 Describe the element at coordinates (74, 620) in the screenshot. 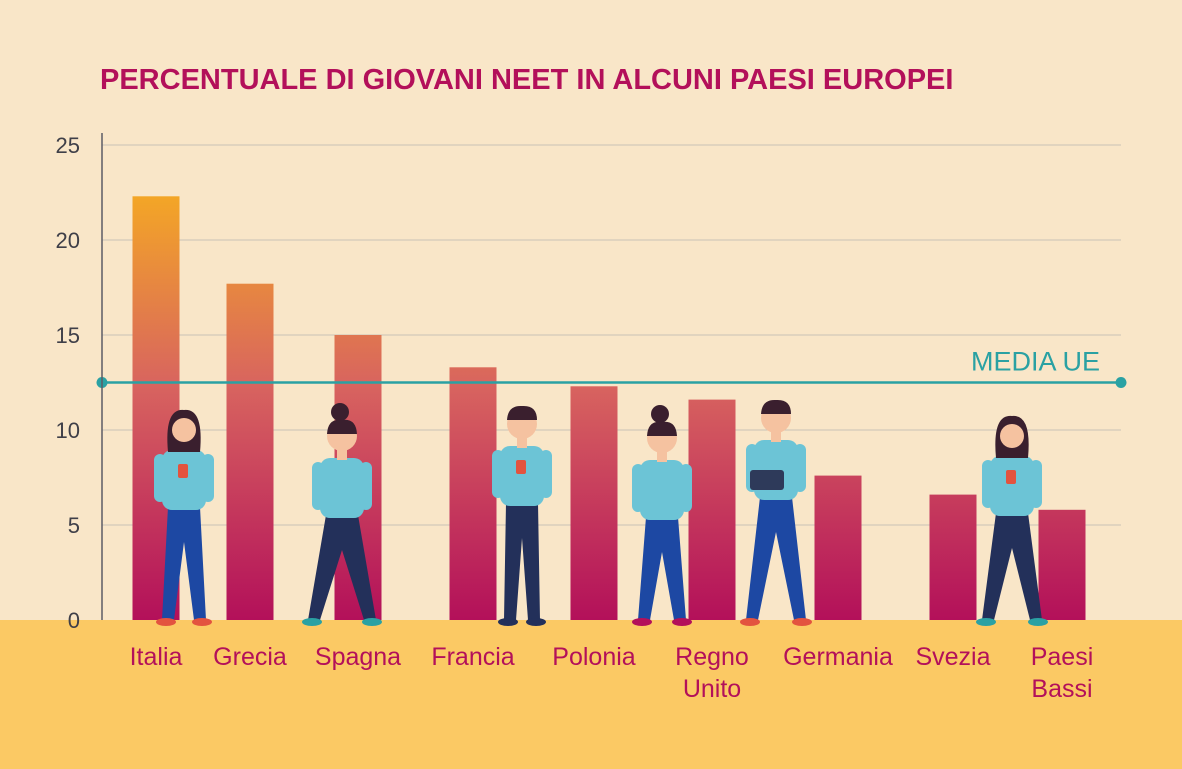

I see `y-tick-label: 0` at that location.